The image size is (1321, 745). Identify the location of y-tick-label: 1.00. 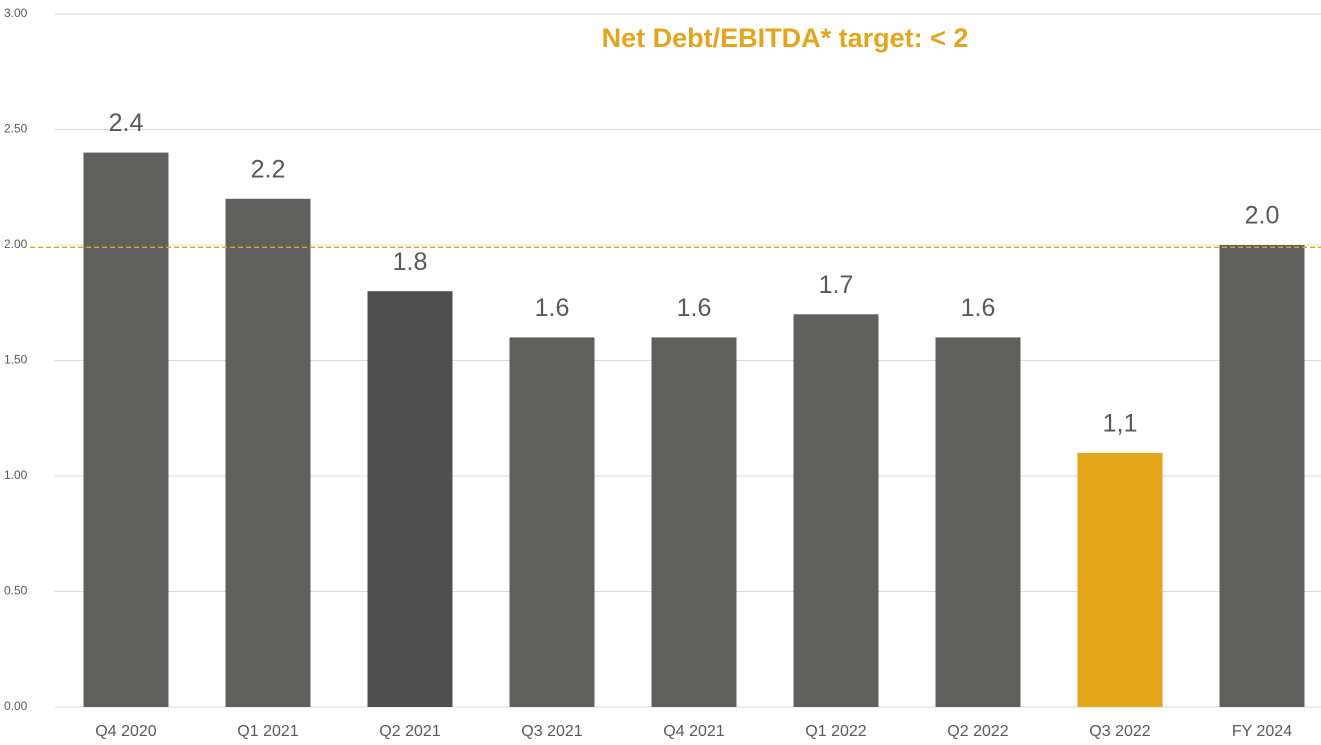
(16, 475).